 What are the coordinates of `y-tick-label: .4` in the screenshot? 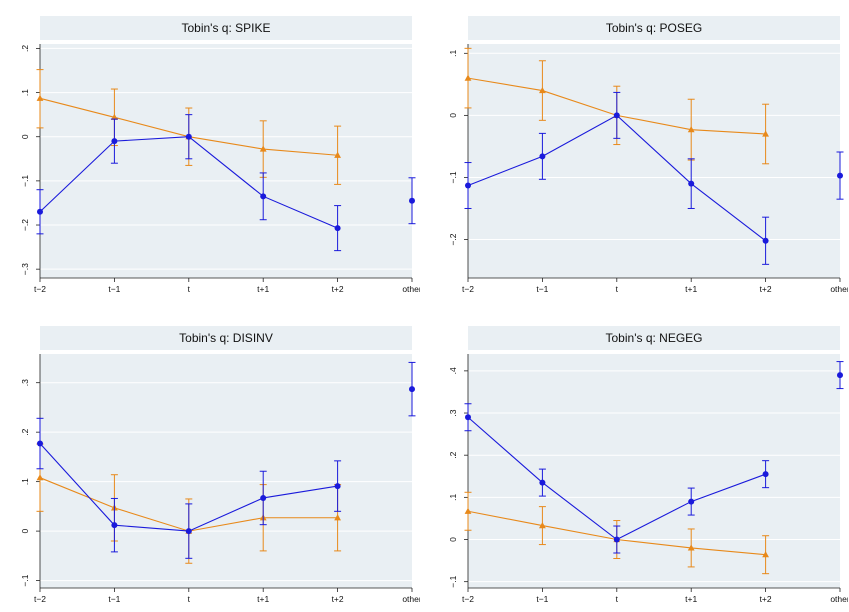 It's located at (453, 370).